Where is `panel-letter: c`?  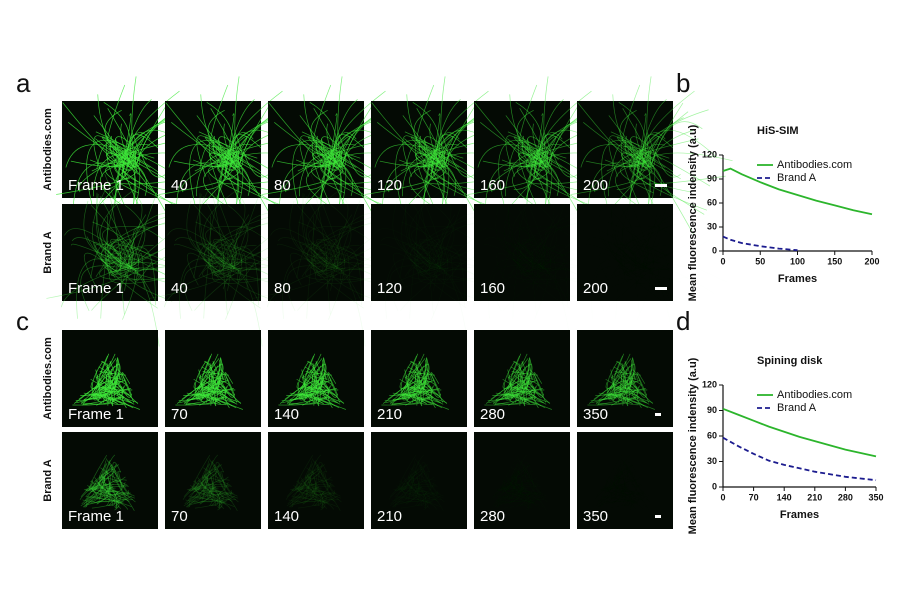
panel-letter: c is located at coordinates (22, 321).